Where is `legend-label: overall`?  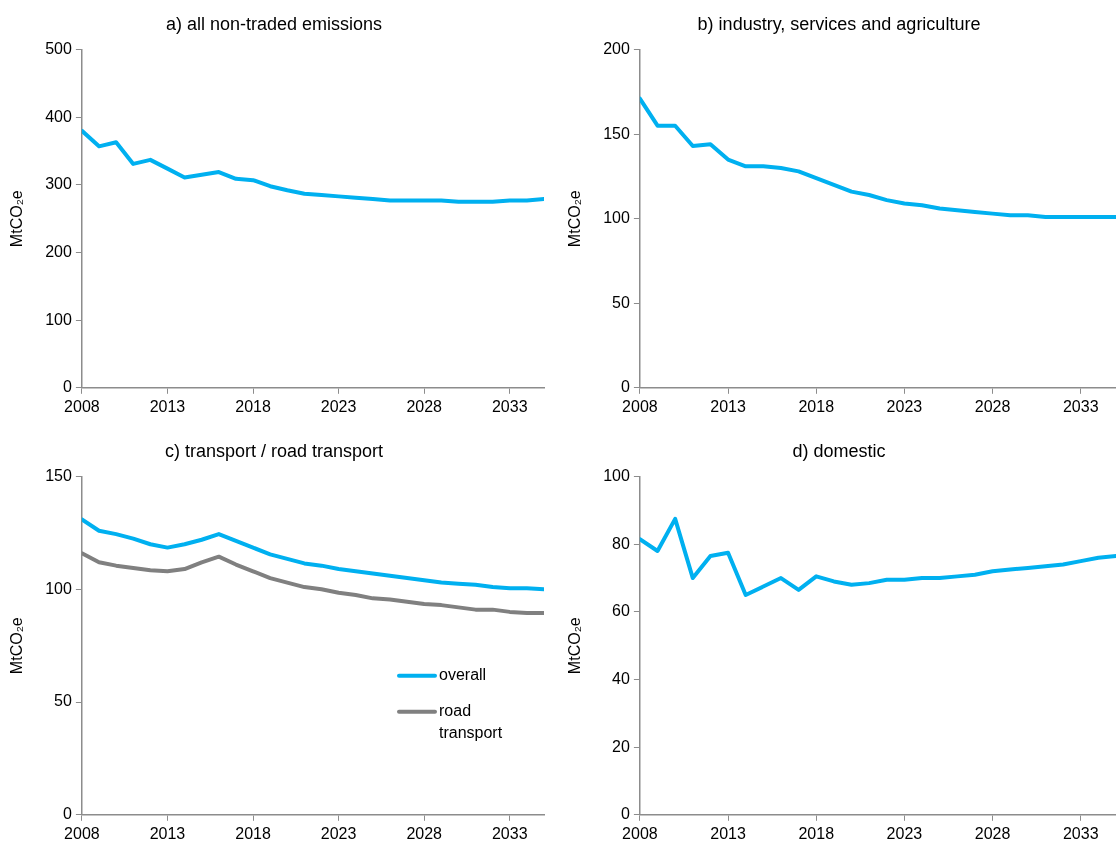 legend-label: overall is located at coordinates (463, 675).